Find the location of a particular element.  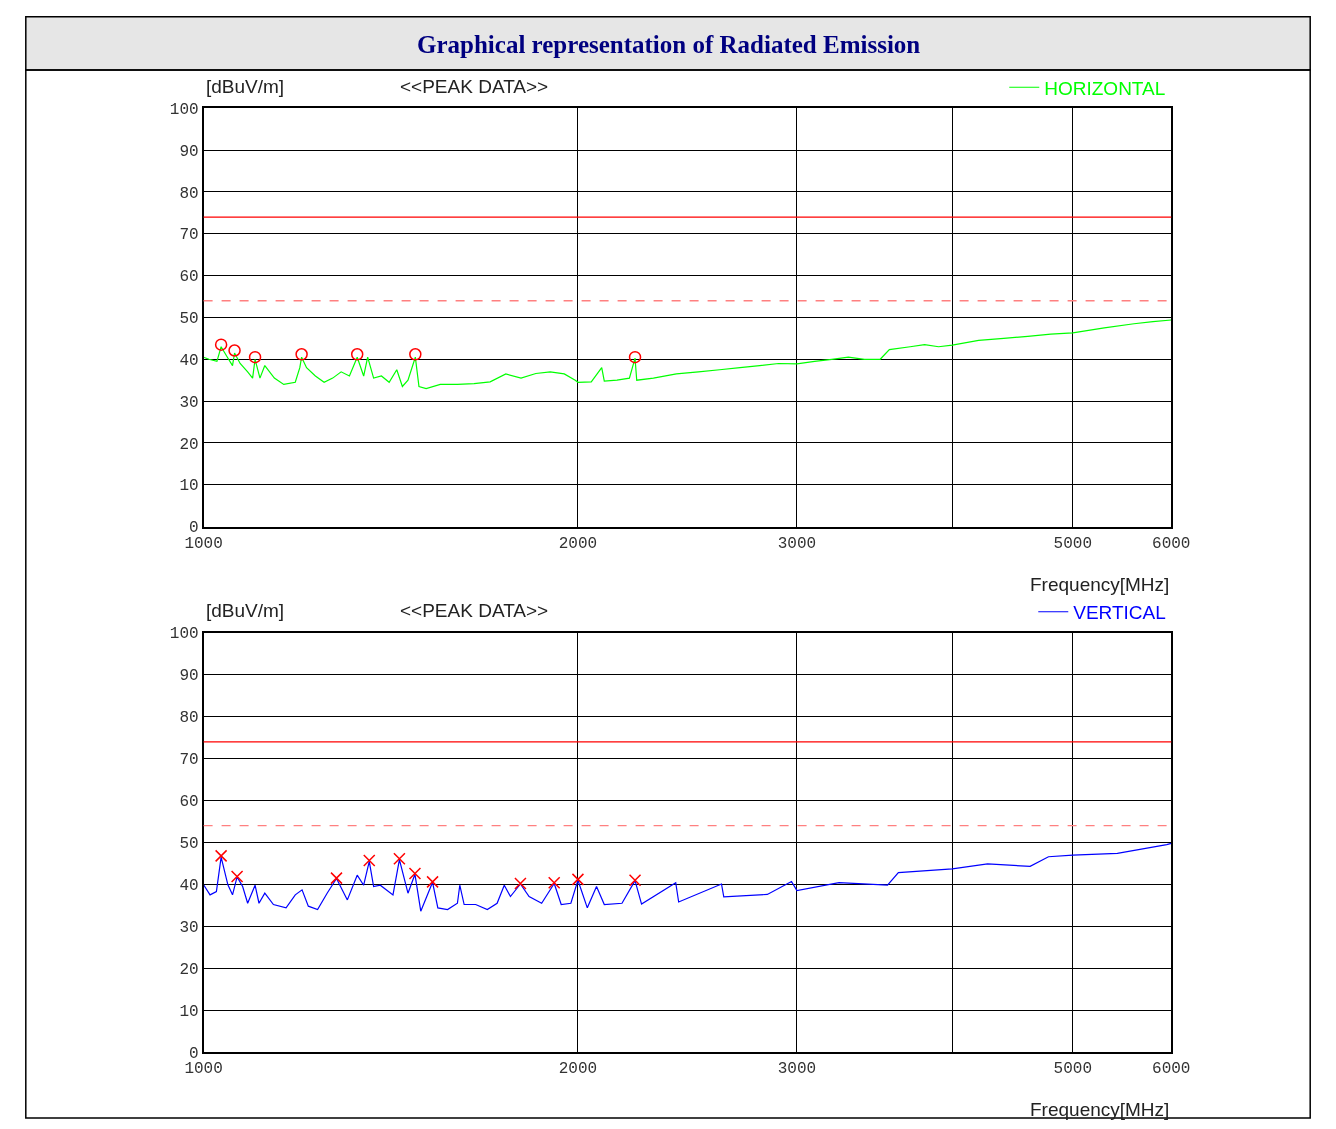

legend-label: HORIZONTAL is located at coordinates (1105, 88).